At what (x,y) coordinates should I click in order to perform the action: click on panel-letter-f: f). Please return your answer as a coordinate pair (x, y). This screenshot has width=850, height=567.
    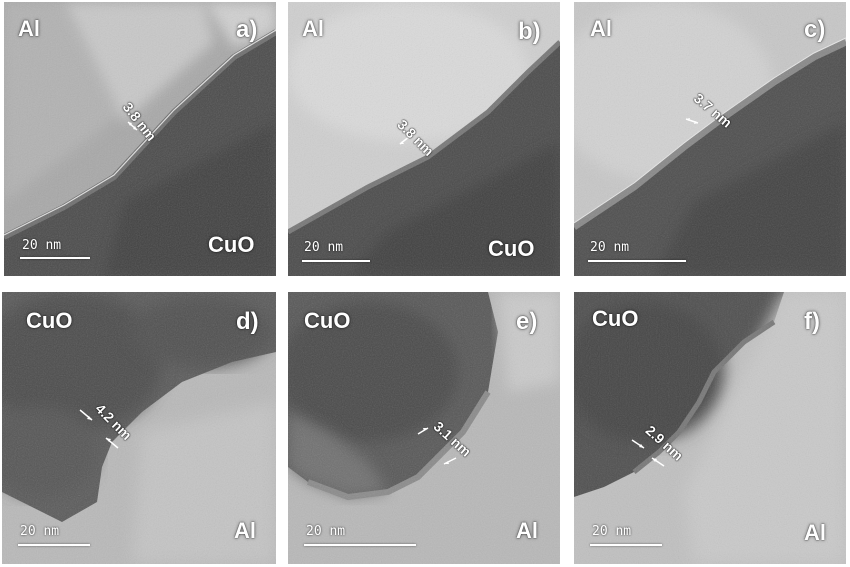
    Looking at the image, I should click on (812, 321).